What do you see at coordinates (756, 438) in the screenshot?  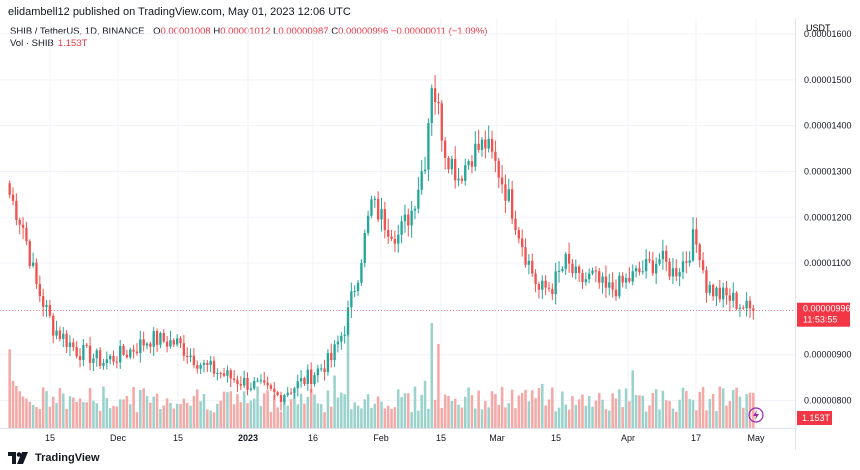 I see `x-tick-label: May` at bounding box center [756, 438].